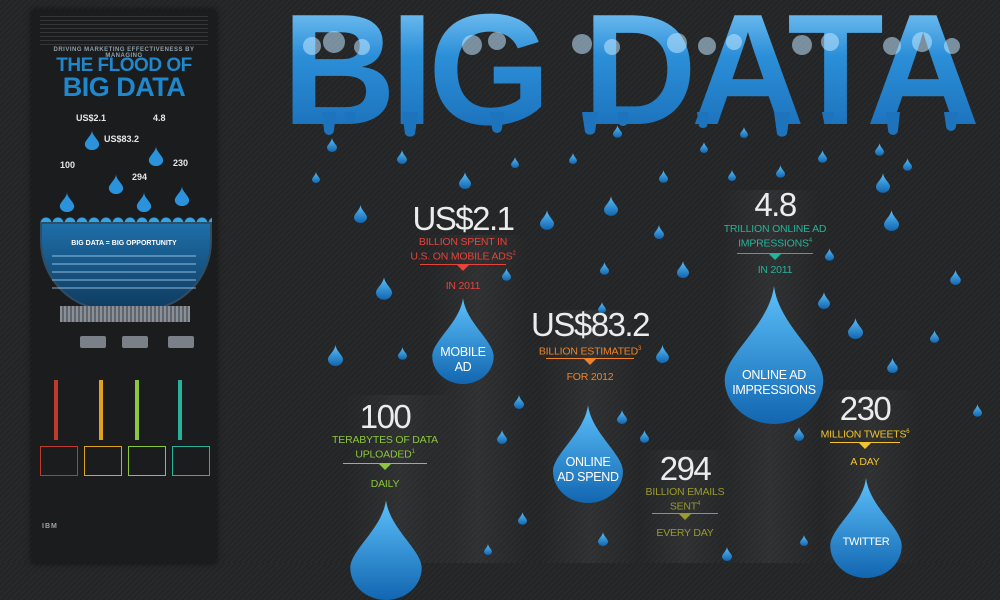 The width and height of the screenshot is (1000, 600). I want to click on data-uploaded-description: TERABYTES OF DATA UPLOADED1, so click(385, 447).